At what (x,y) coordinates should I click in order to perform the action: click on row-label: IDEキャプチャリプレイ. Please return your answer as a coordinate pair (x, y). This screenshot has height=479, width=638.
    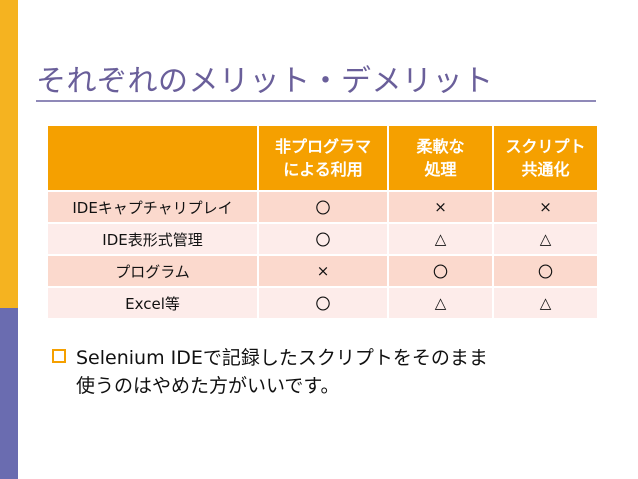
    Looking at the image, I should click on (153, 207).